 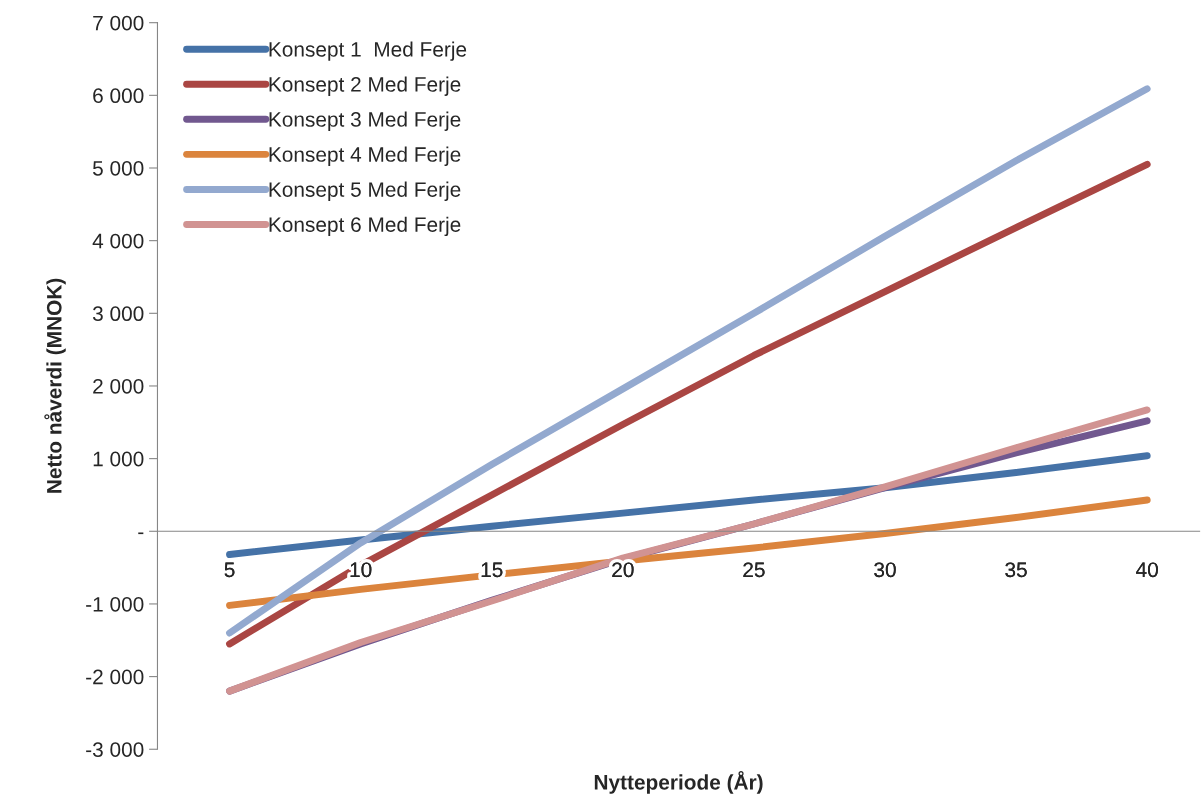 What do you see at coordinates (141, 533) in the screenshot?
I see `y-tick-label: -` at bounding box center [141, 533].